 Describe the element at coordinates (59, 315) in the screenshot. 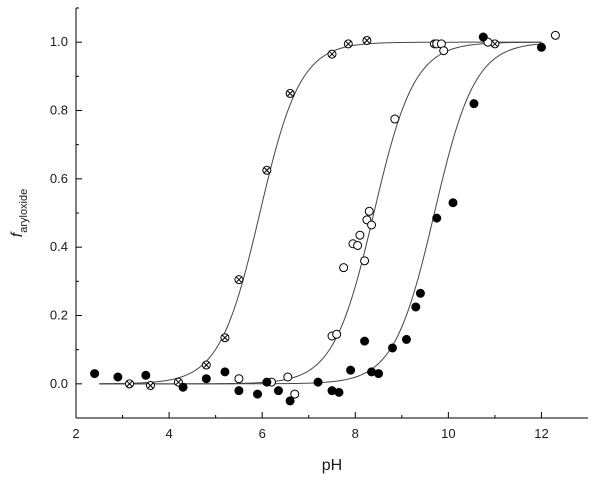

I see `y-tick-label: 0.2` at that location.